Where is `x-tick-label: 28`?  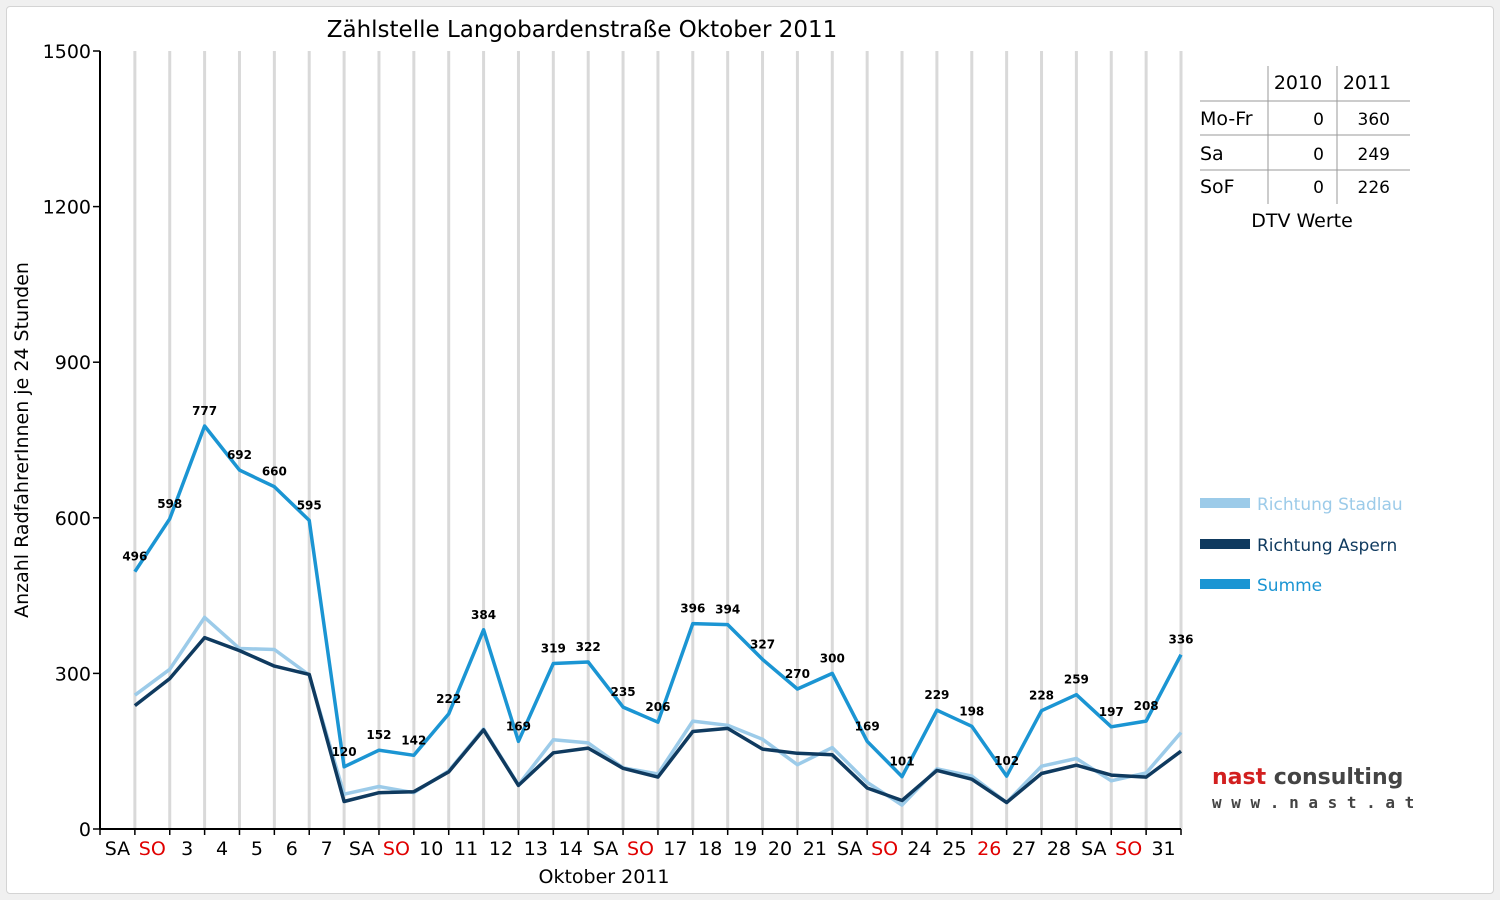
x-tick-label: 28 is located at coordinates (1059, 849).